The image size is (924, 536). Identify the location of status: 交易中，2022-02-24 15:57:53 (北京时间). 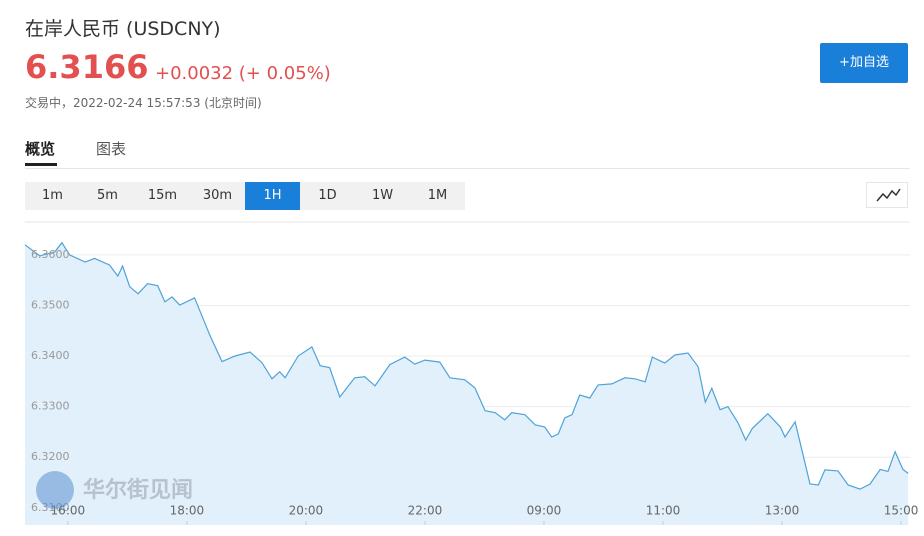
(143, 103).